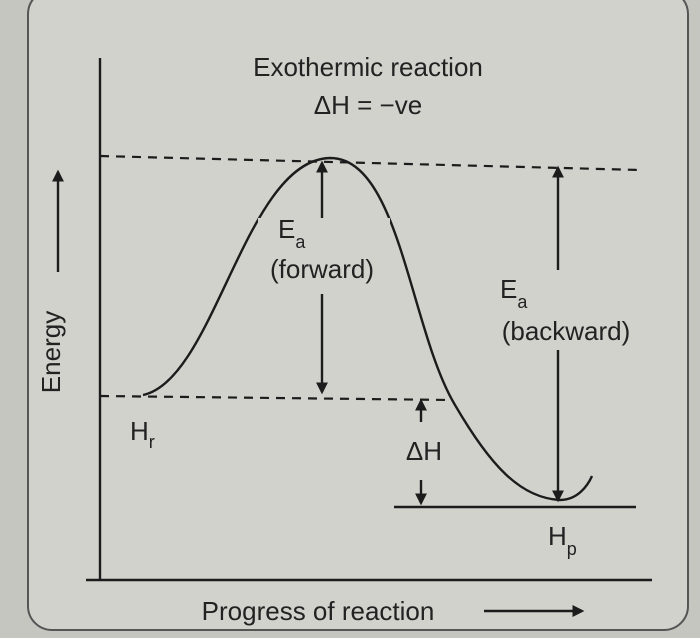 The height and width of the screenshot is (638, 700). What do you see at coordinates (318, 611) in the screenshot?
I see `x-axis-label: Progress of reaction` at bounding box center [318, 611].